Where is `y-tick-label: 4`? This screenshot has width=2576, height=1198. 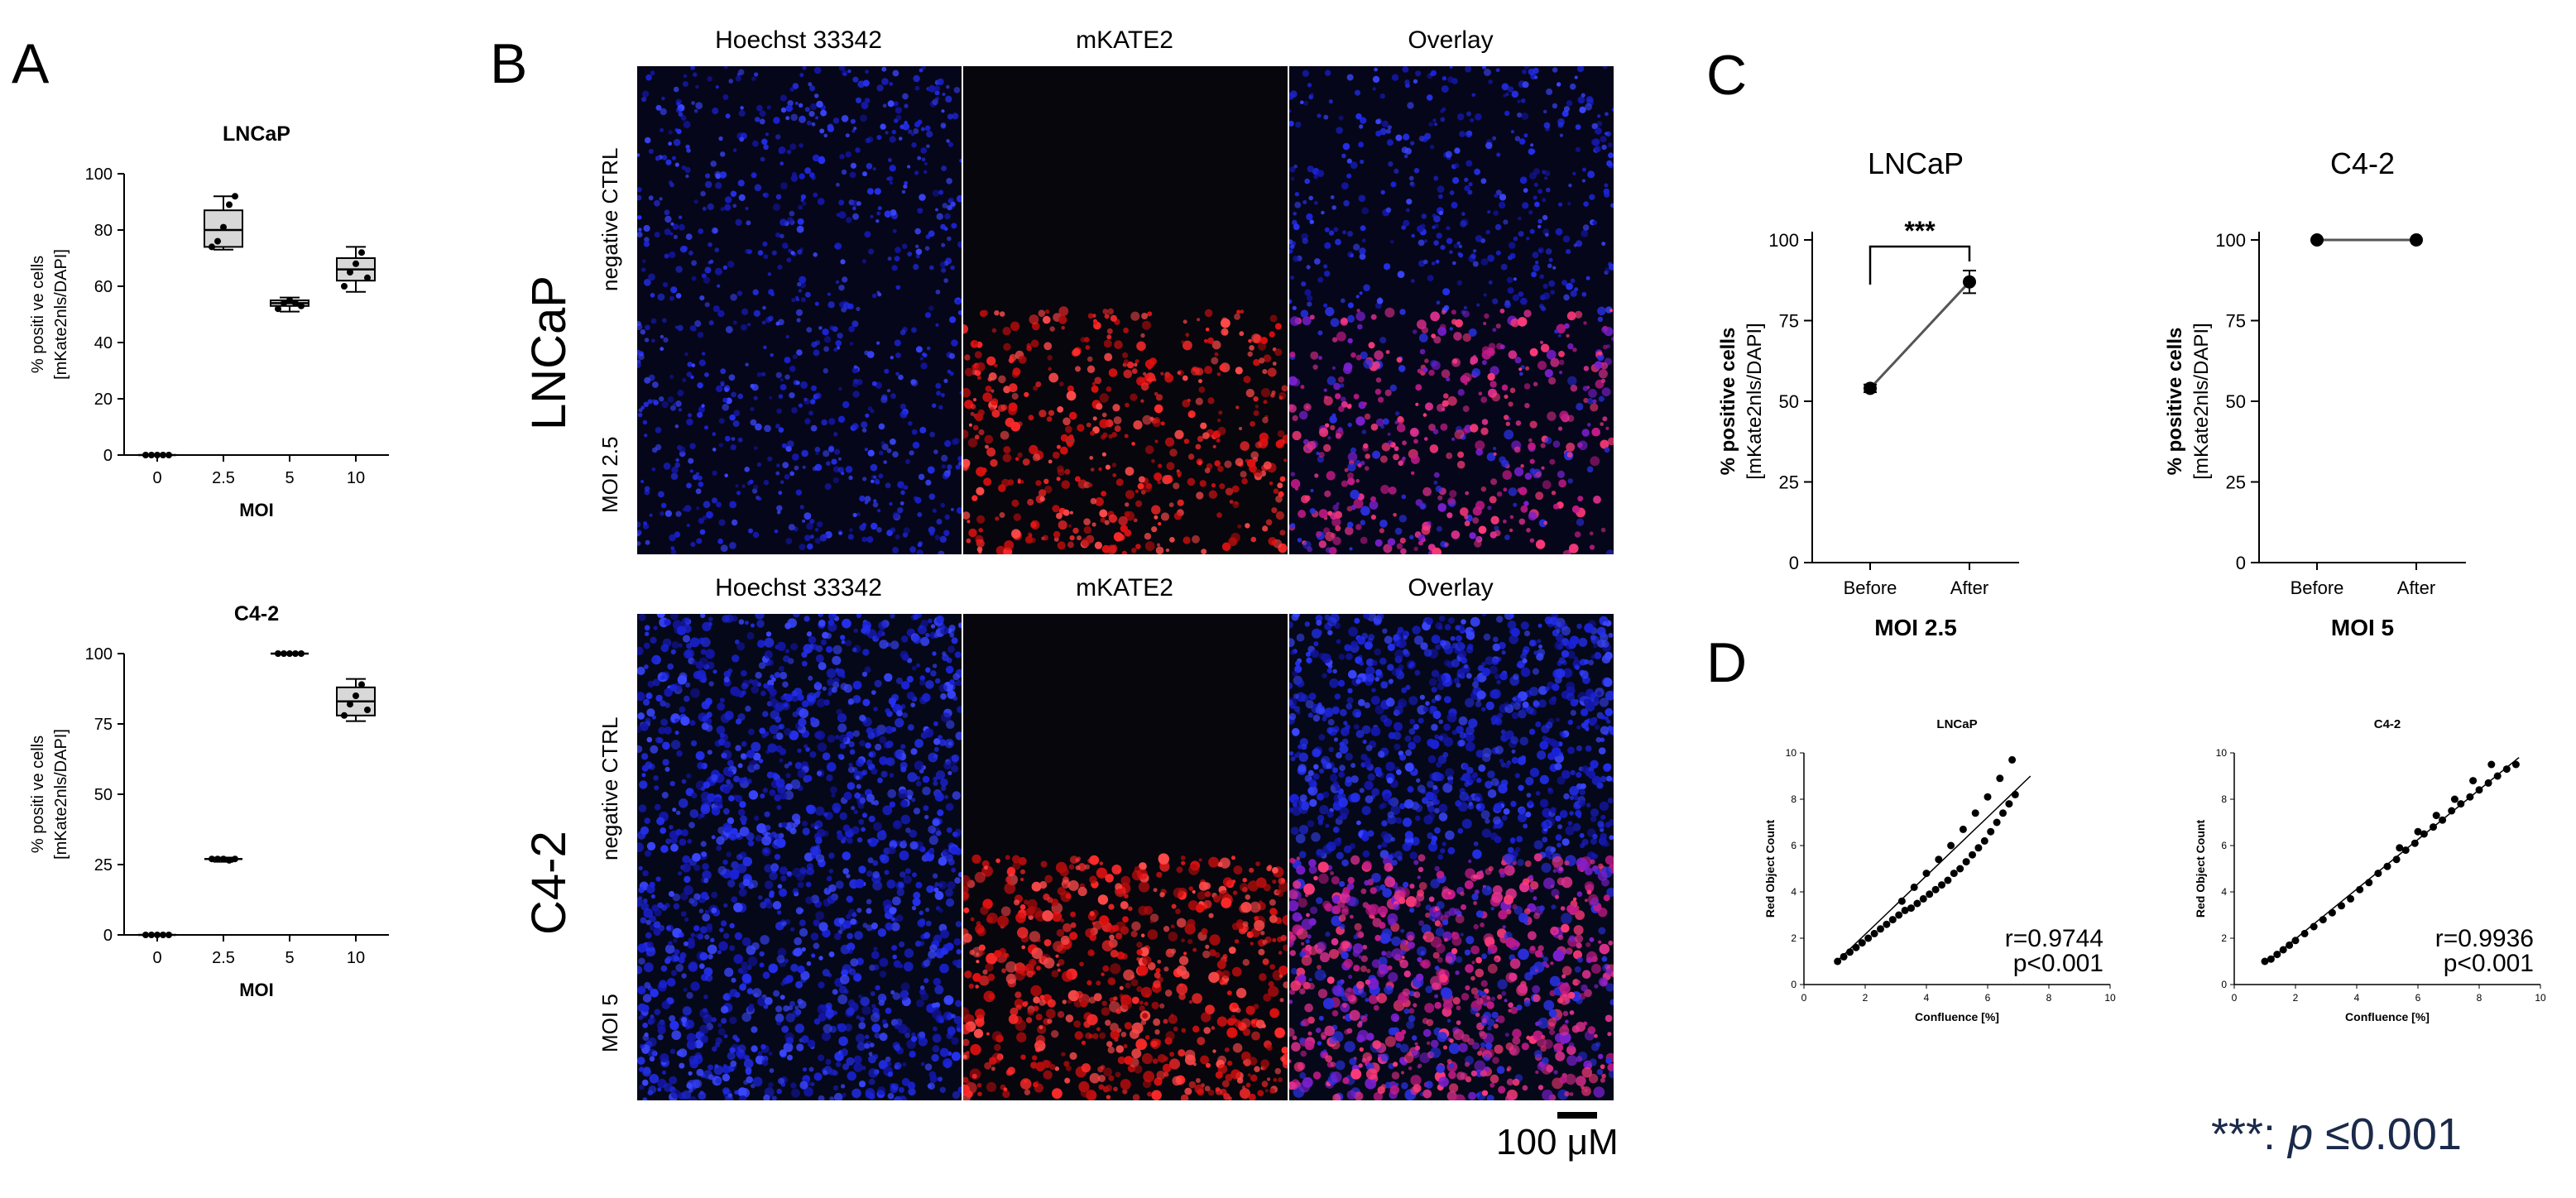
y-tick-label: 4 is located at coordinates (2224, 892).